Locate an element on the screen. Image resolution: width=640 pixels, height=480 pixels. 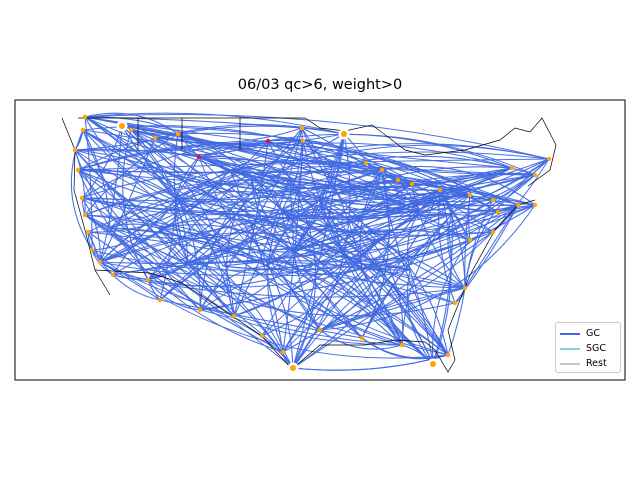
west-coast is located at coordinates (86, 206).